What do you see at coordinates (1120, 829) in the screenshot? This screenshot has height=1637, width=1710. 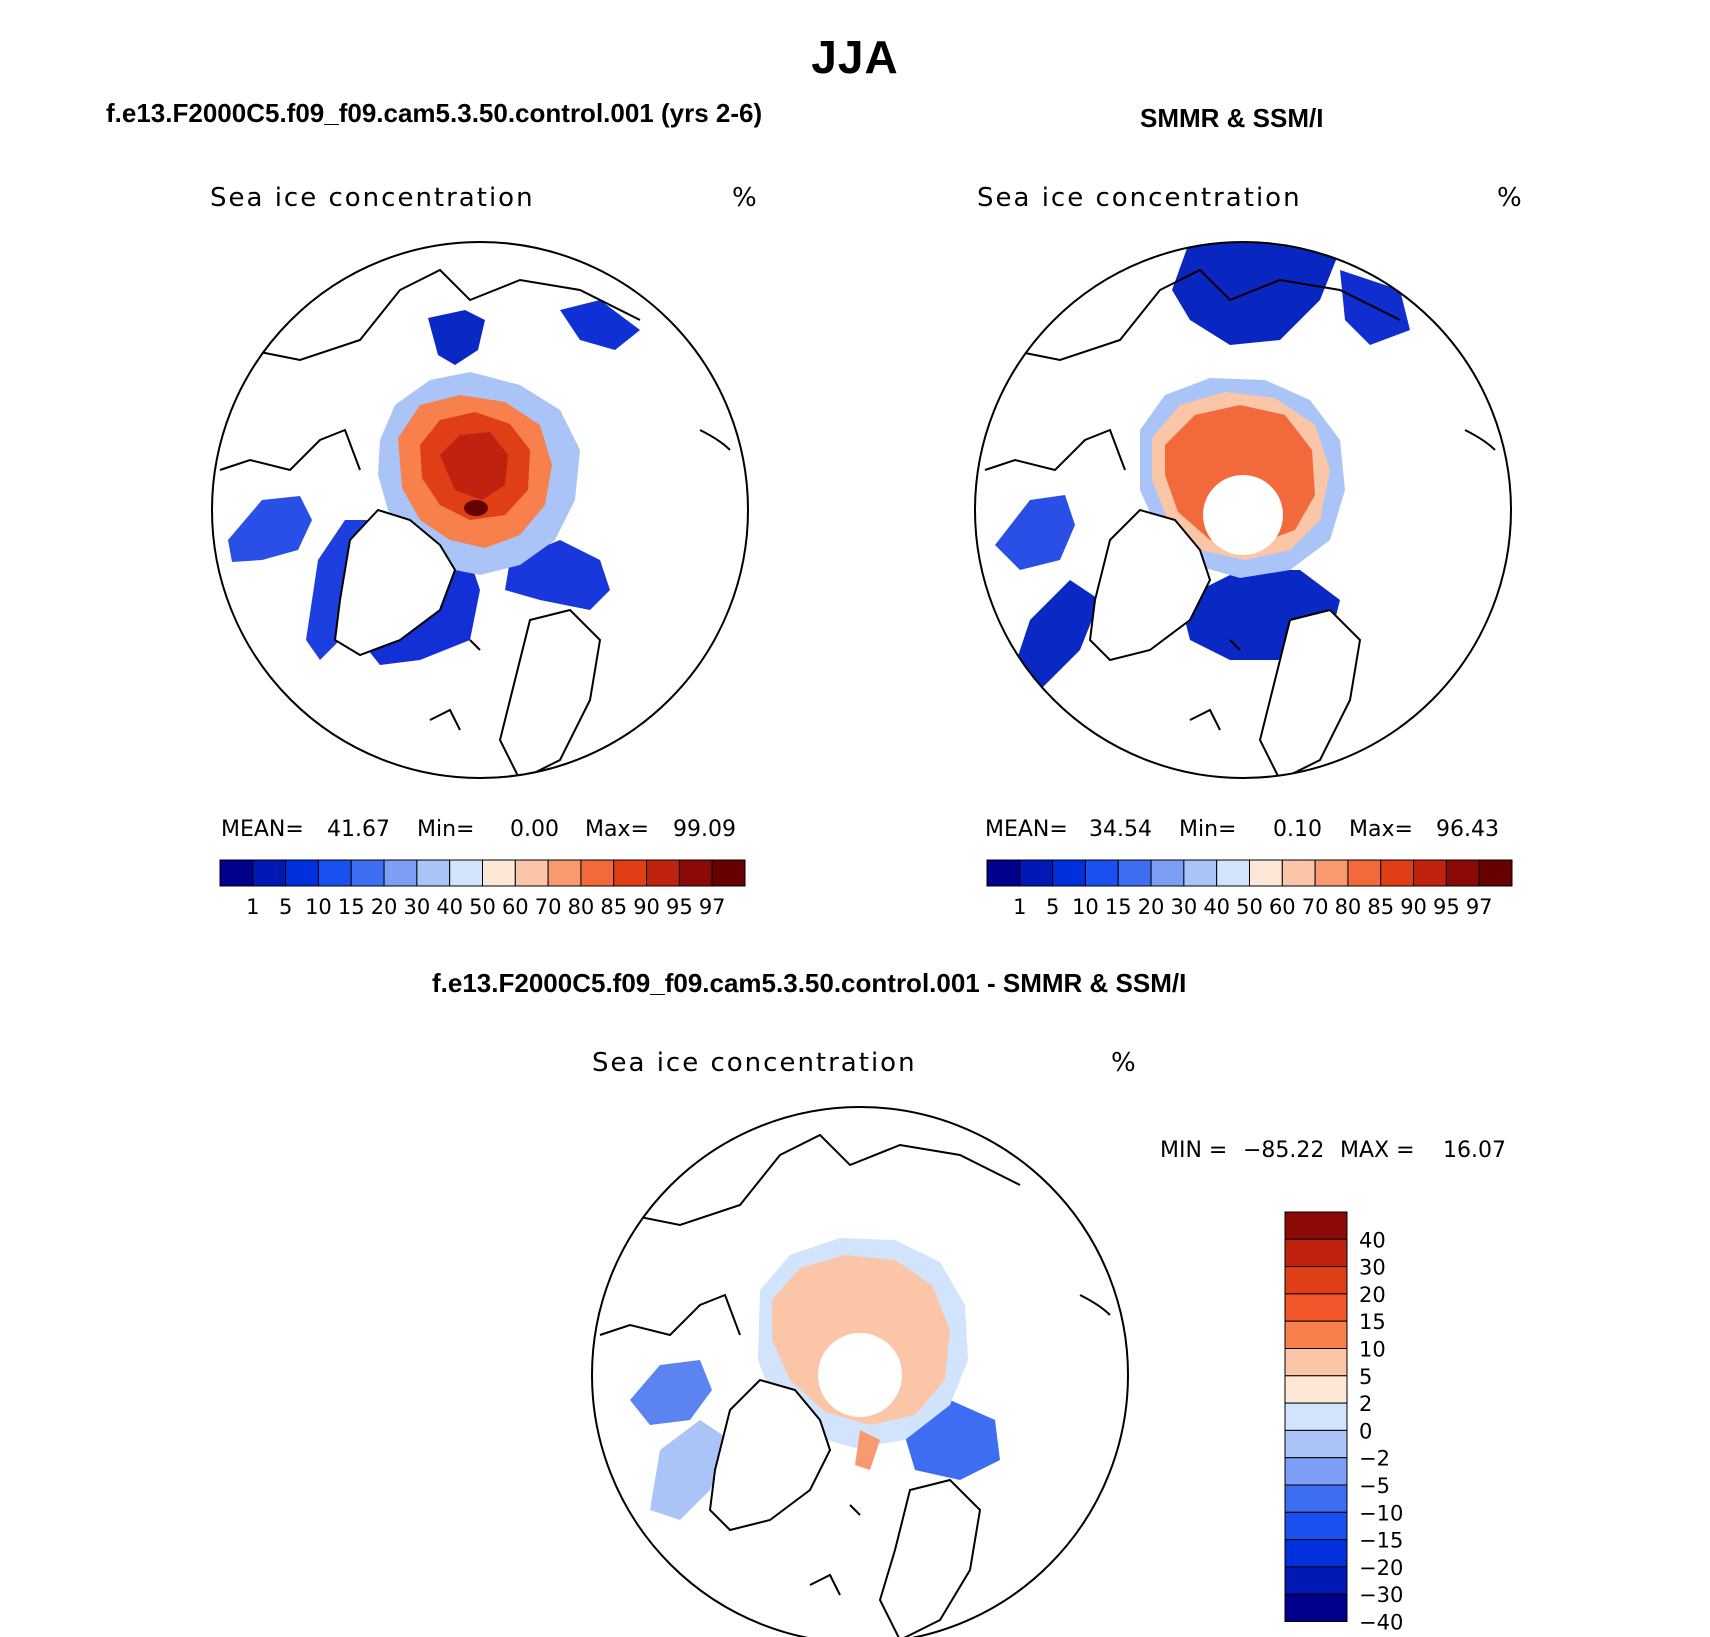 I see `panel-2-mean-value: 34.54` at bounding box center [1120, 829].